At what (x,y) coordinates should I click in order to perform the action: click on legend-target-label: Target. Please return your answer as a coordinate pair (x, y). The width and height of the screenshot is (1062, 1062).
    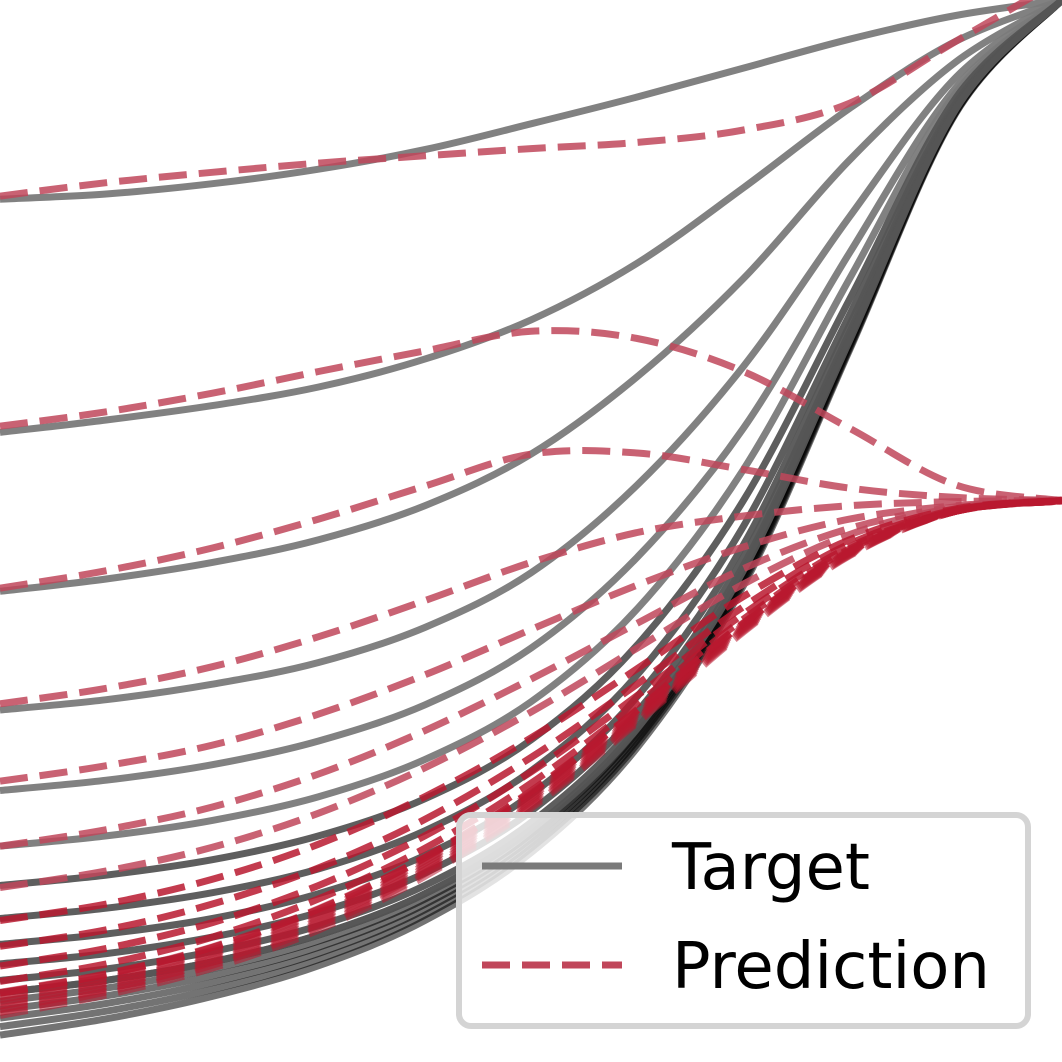
    Looking at the image, I should click on (770, 868).